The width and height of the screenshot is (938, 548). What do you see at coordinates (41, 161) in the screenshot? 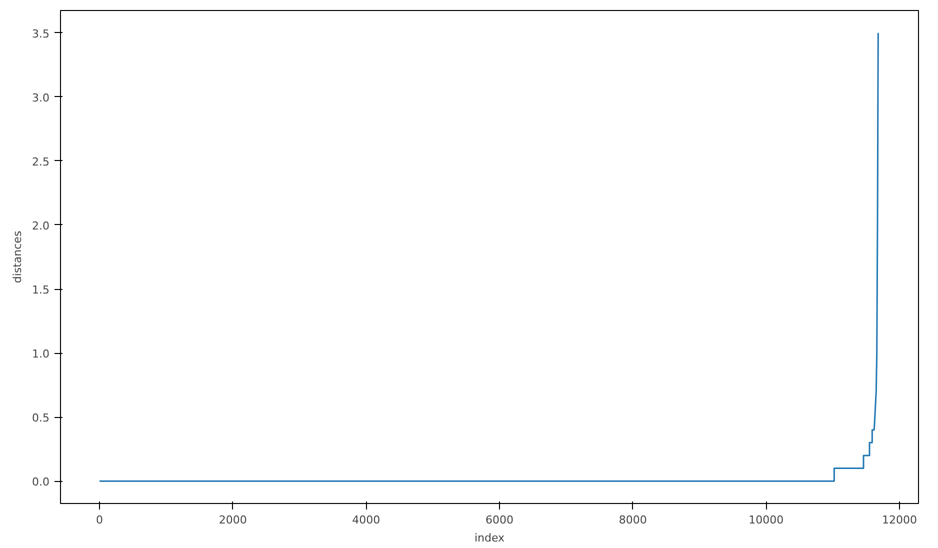
I see `y-tick-label: 2.5` at bounding box center [41, 161].